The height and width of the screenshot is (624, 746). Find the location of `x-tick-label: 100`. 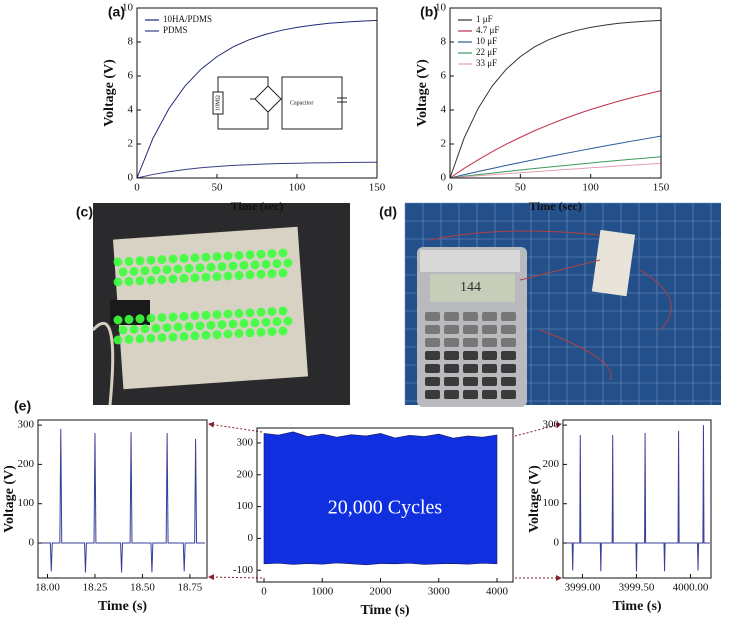

x-tick-label: 100 is located at coordinates (590, 188).